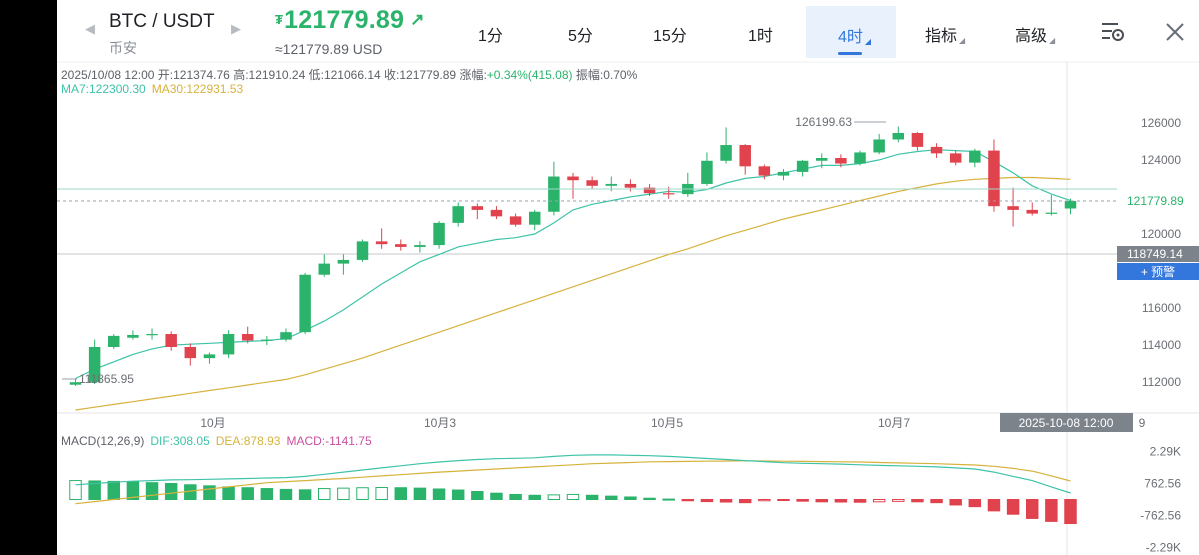 The height and width of the screenshot is (555, 1199). I want to click on low-annotation: 111865.95, so click(106, 379).